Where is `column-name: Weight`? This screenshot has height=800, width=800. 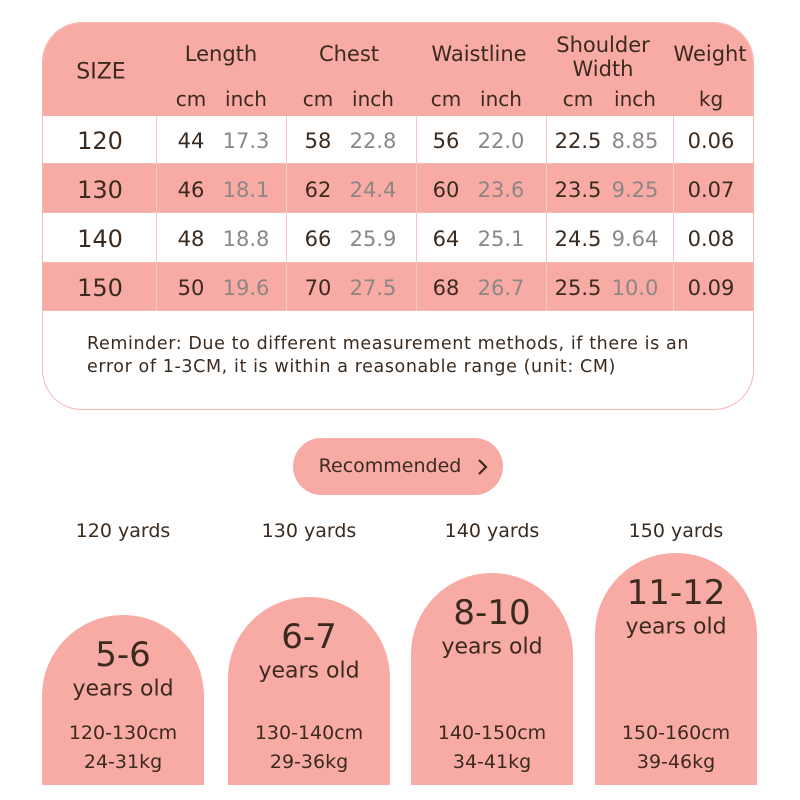
column-name: Weight is located at coordinates (710, 54).